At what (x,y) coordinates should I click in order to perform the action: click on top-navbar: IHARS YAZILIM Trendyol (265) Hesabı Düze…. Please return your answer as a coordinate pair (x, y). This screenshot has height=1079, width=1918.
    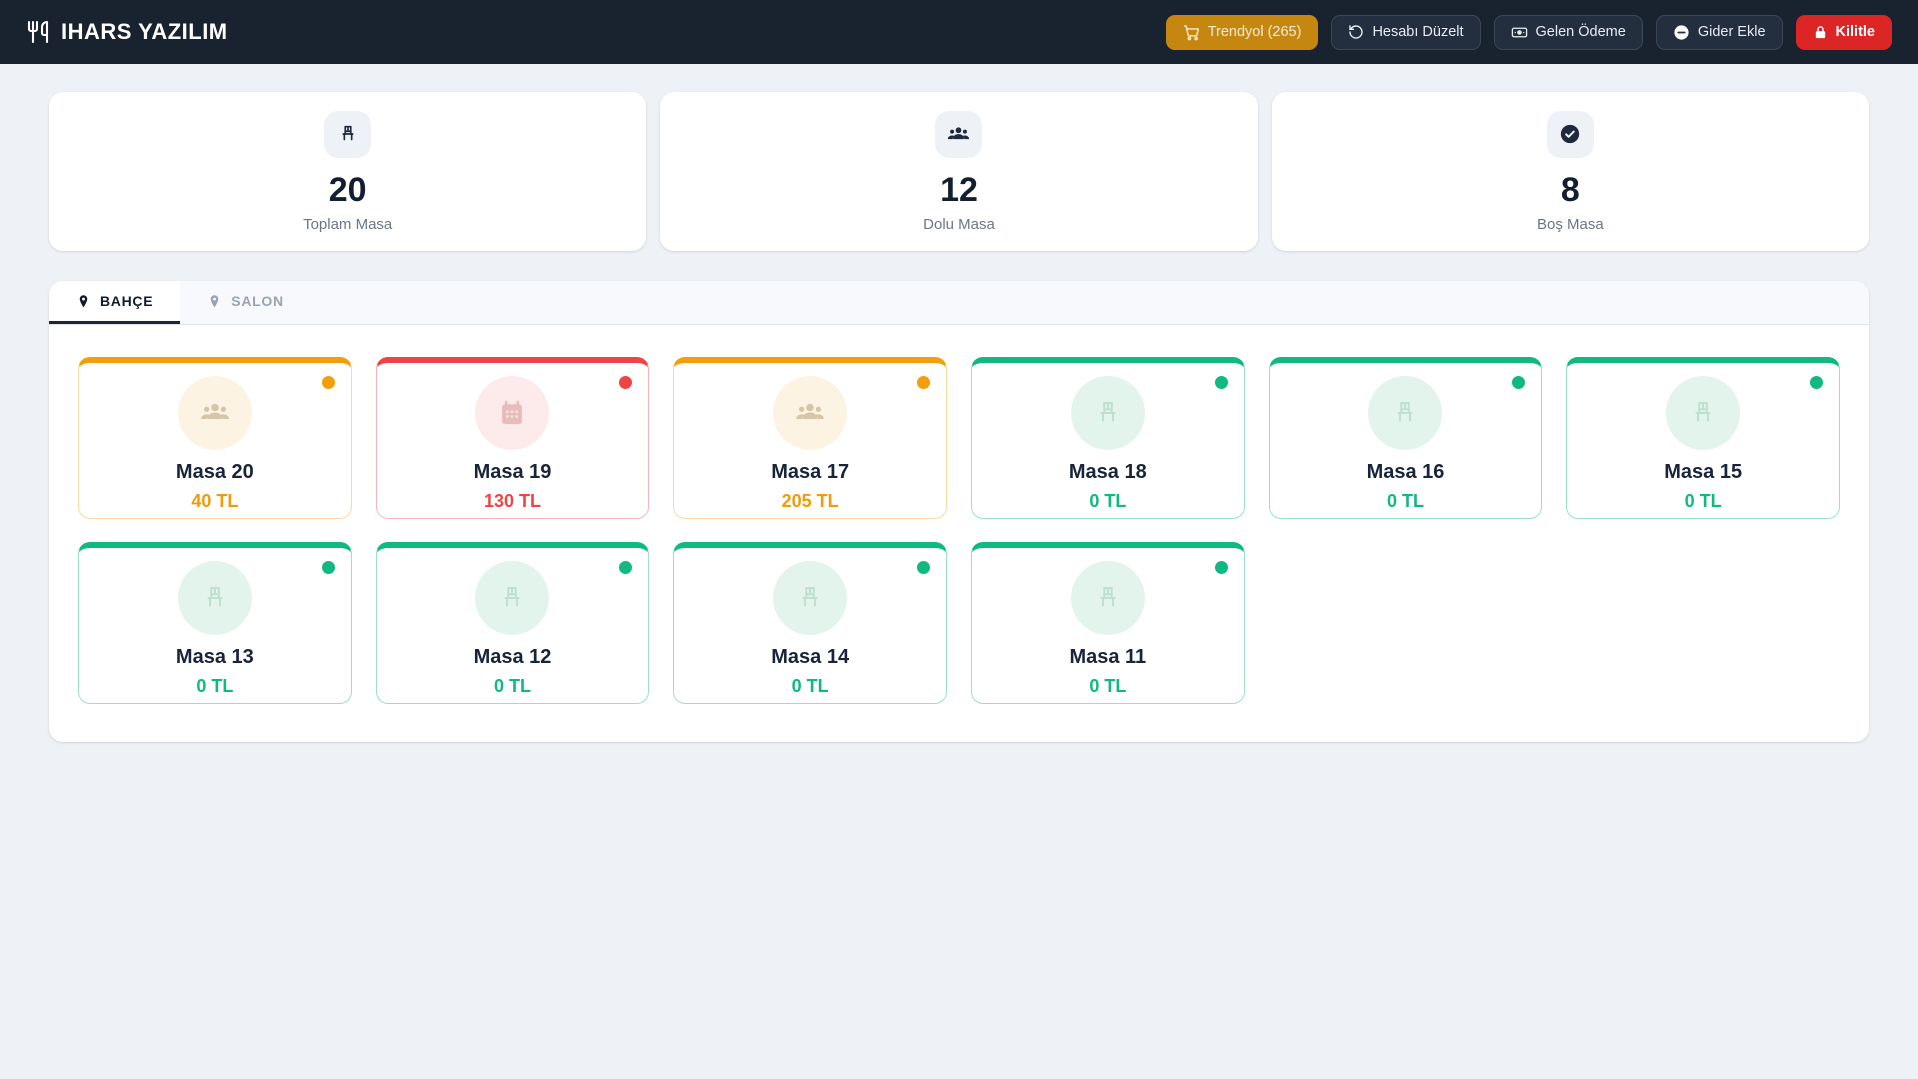
    Looking at the image, I should click on (959, 32).